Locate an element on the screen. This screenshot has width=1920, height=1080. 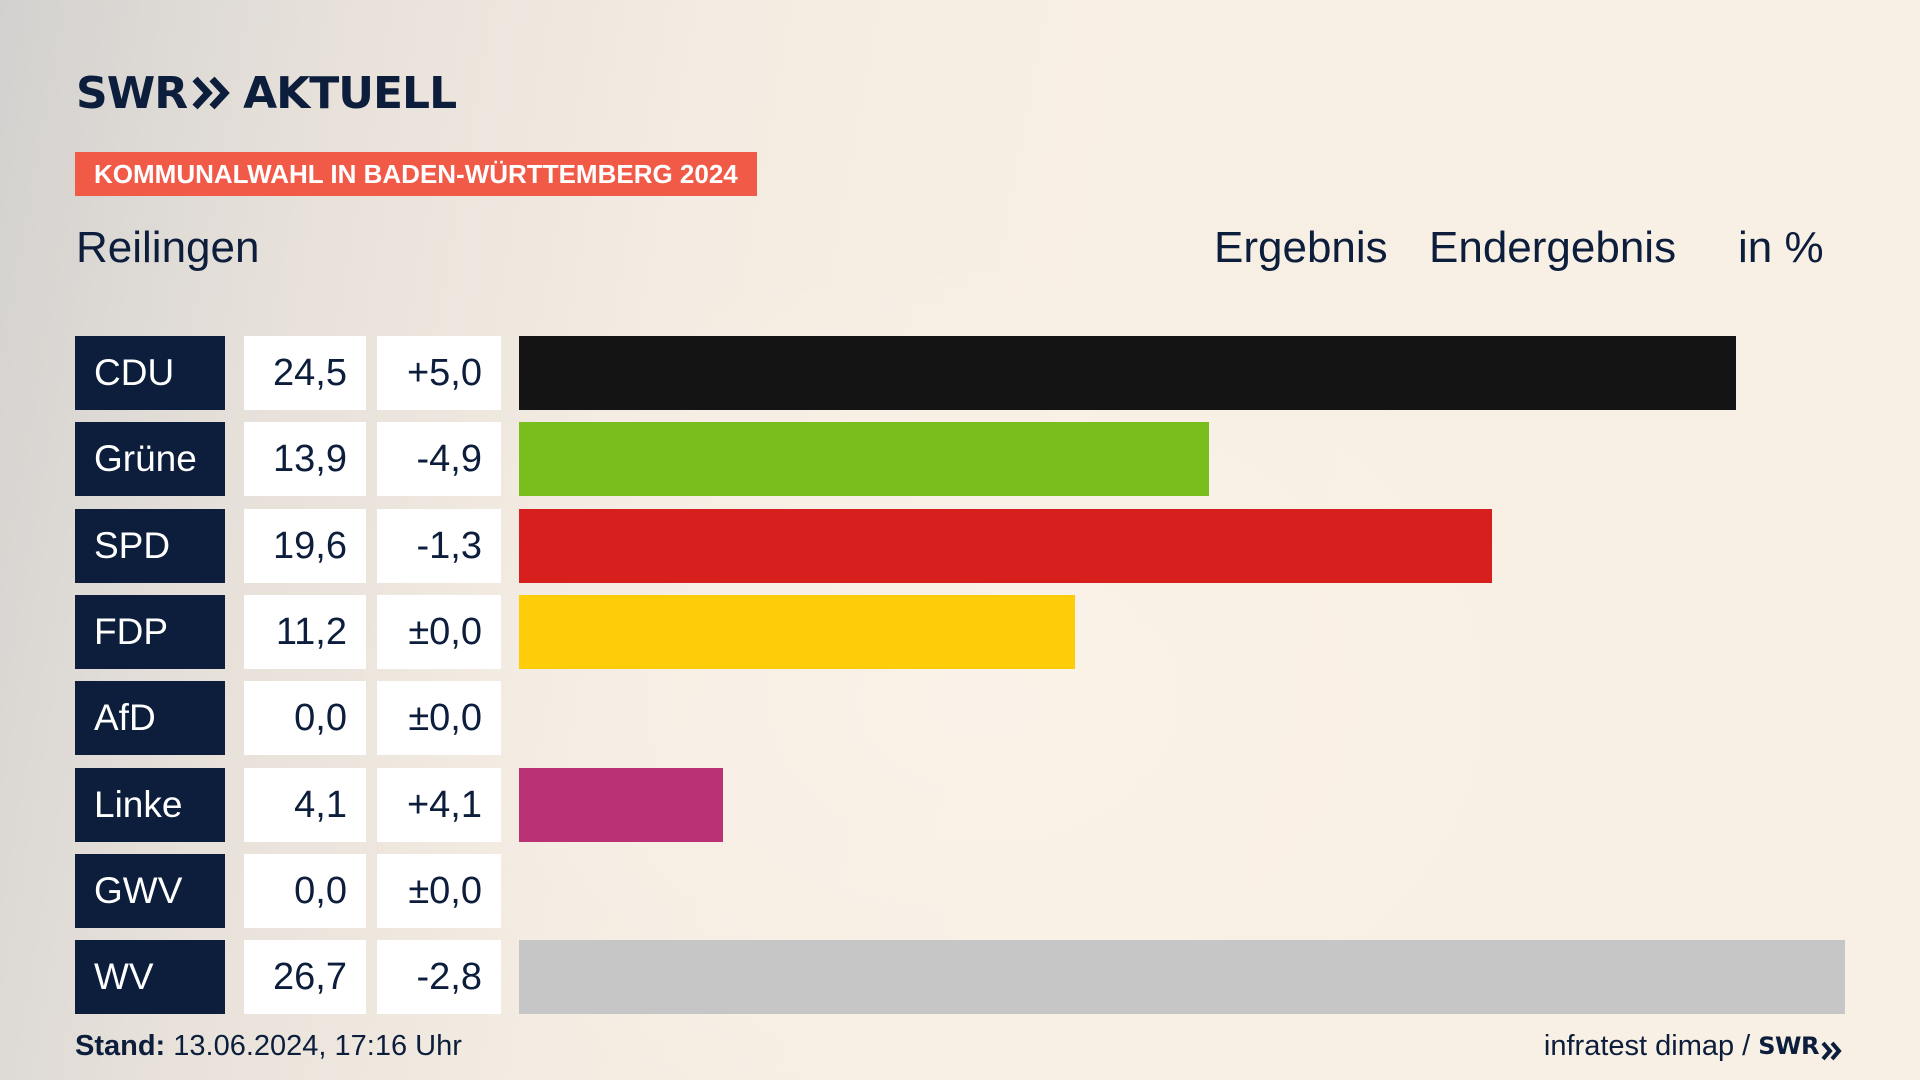
result-row: CDU 24,5 +5,0 is located at coordinates (960, 373).